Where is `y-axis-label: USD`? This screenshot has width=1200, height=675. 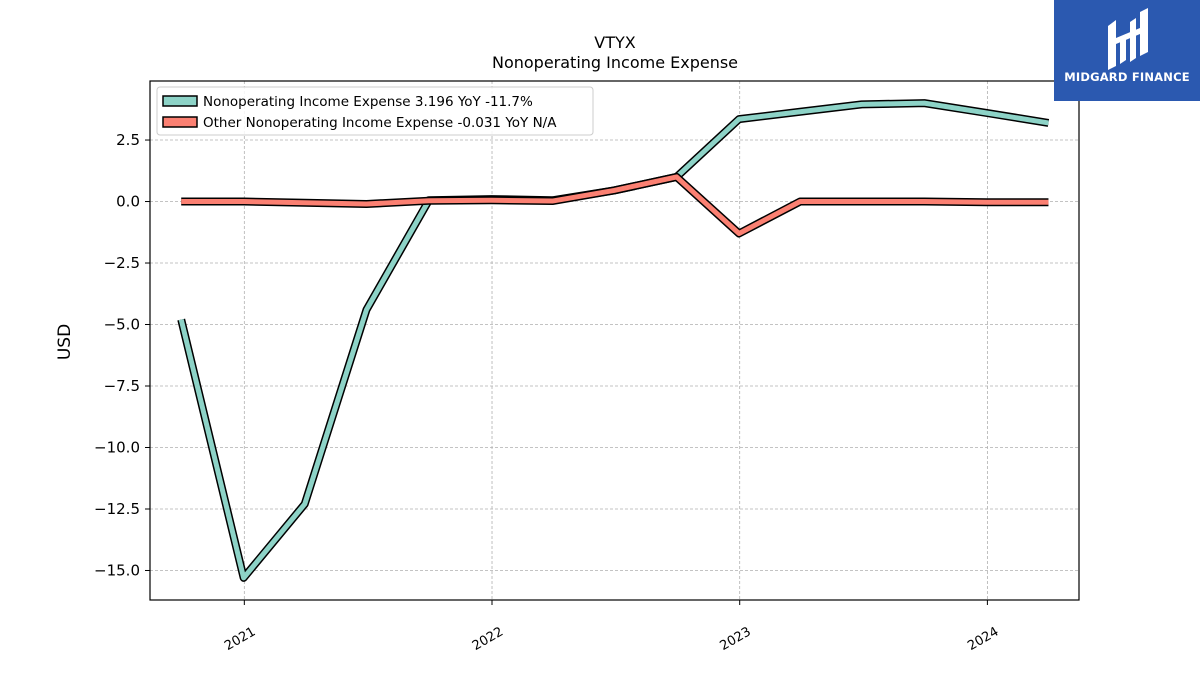 y-axis-label: USD is located at coordinates (65, 342).